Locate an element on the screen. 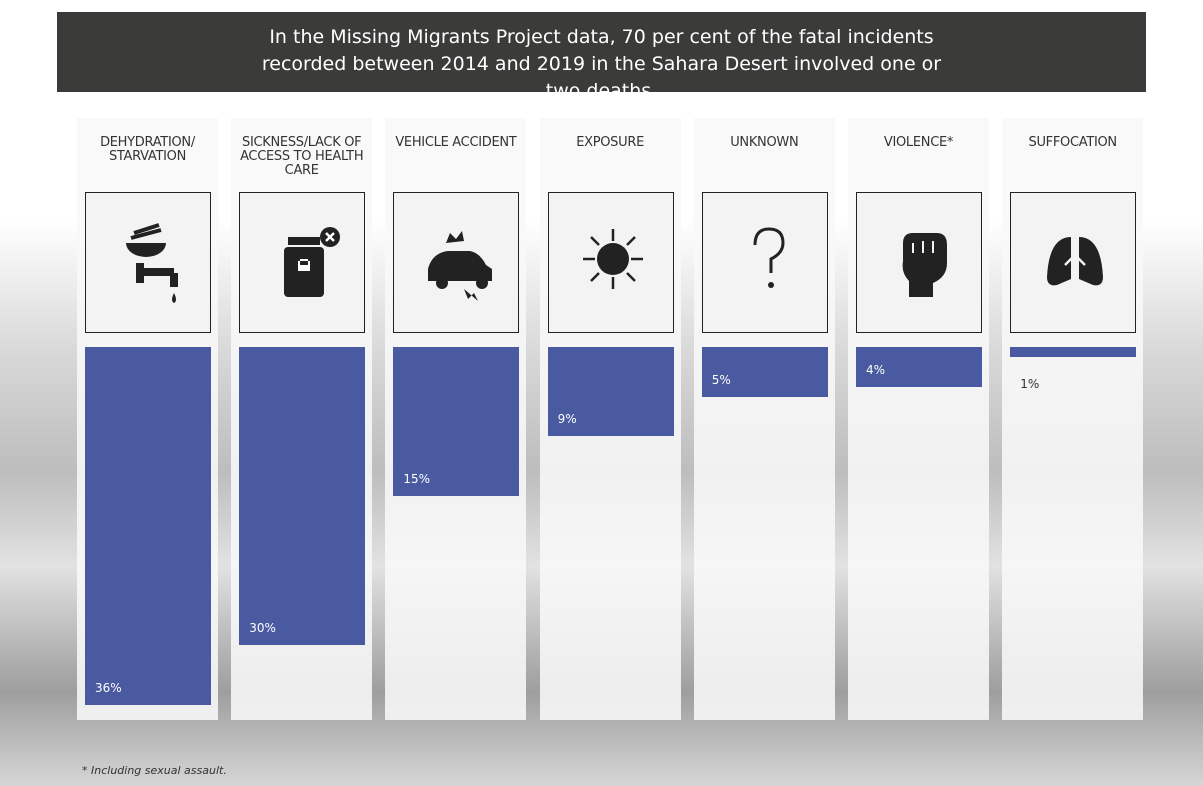 Image resolution: width=1203 pixels, height=786 pixels. footnote: * Including sexual assault. is located at coordinates (154, 770).